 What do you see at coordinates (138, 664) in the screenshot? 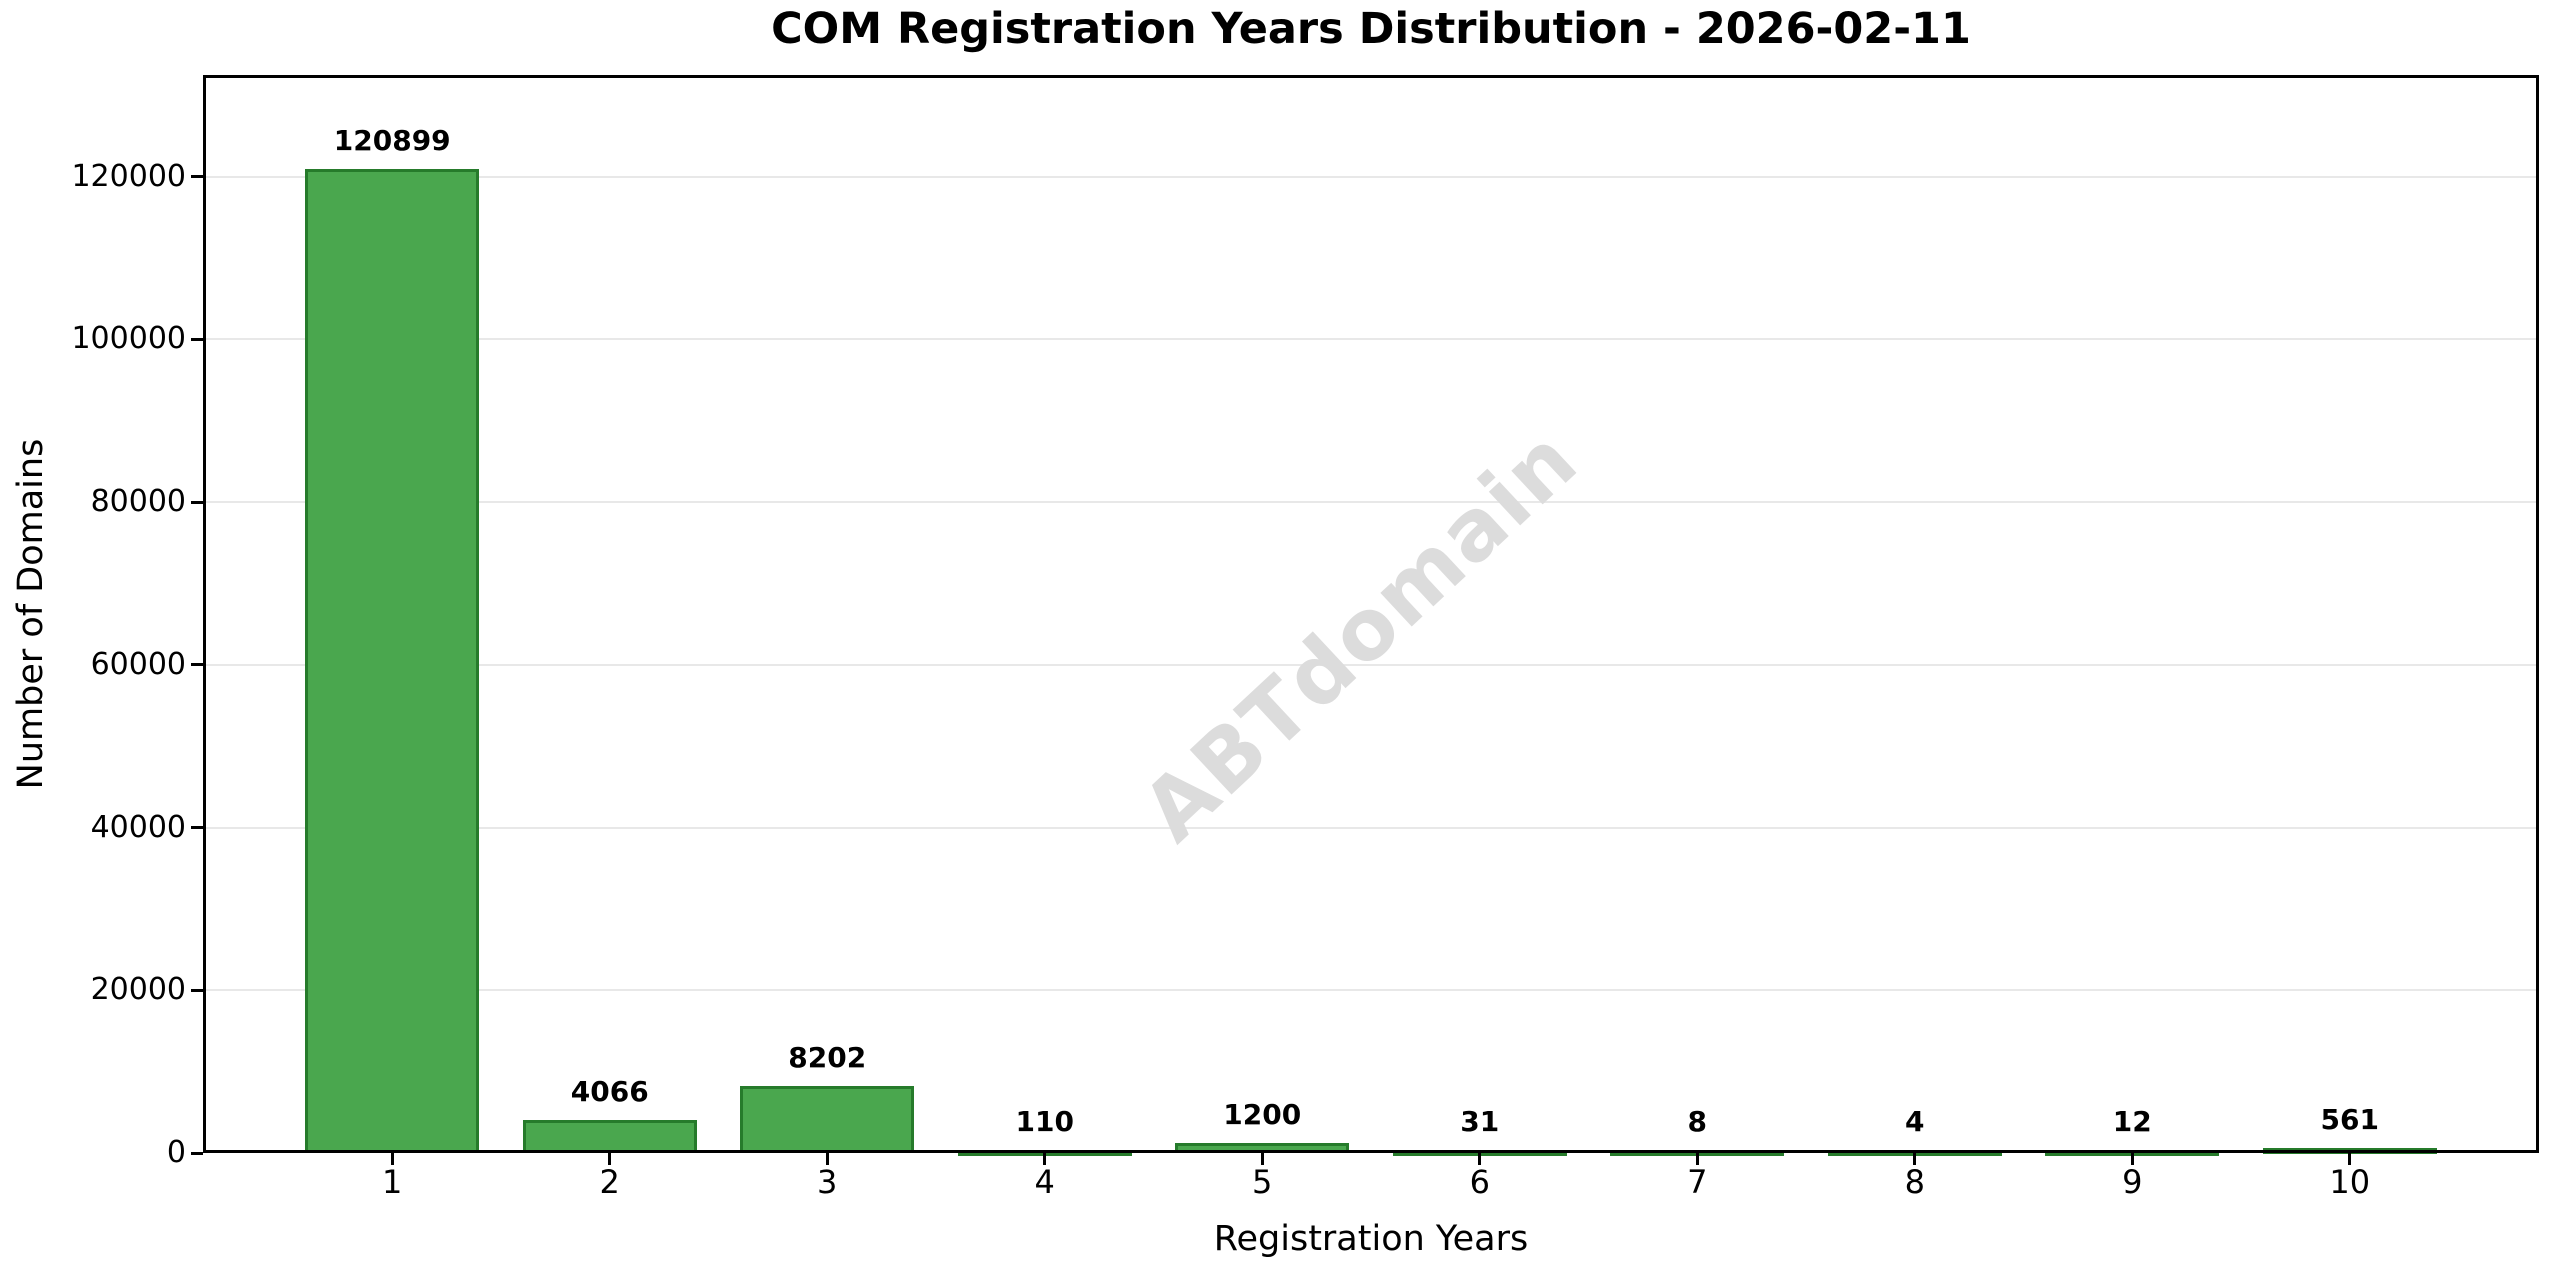
I see `y-tick-label-60000: 60000` at bounding box center [138, 664].